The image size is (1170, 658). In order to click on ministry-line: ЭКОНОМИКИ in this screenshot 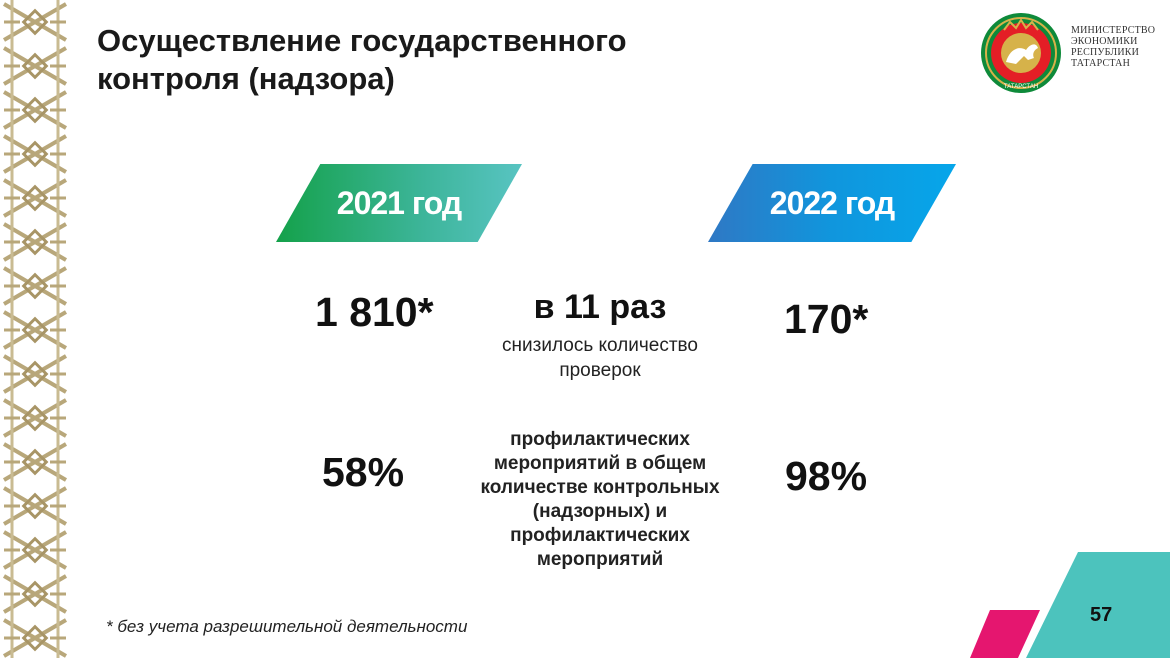, I will do `click(1104, 41)`.